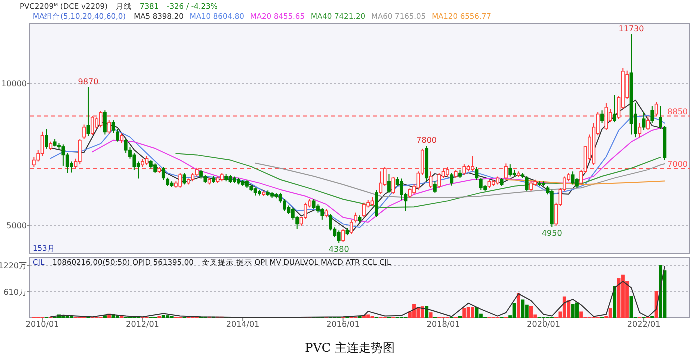 Image resolution: width=700 pixels, height=361 pixels. What do you see at coordinates (631, 29) in the screenshot?
I see `annotation: 11730` at bounding box center [631, 29].